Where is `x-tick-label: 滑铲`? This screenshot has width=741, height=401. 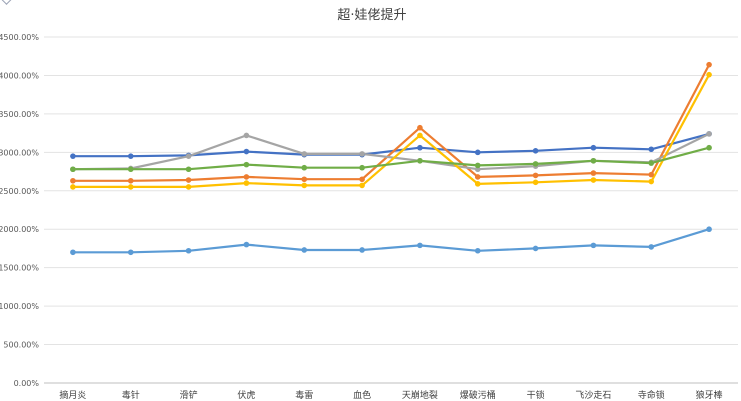 x-tick-label: 滑铲 is located at coordinates (189, 395).